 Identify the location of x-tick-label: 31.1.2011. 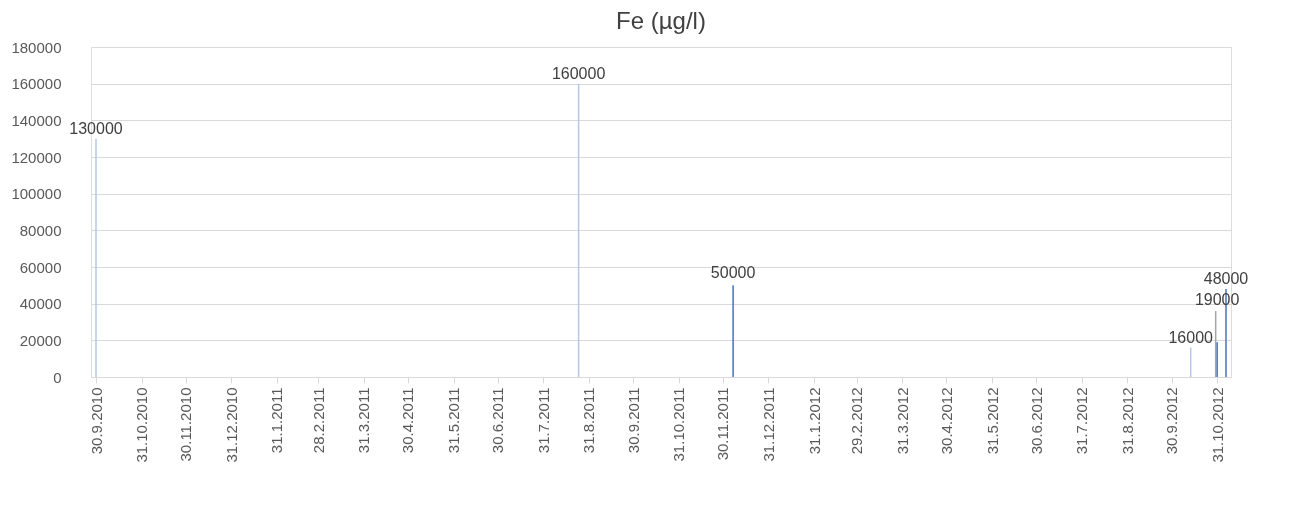
(277, 420).